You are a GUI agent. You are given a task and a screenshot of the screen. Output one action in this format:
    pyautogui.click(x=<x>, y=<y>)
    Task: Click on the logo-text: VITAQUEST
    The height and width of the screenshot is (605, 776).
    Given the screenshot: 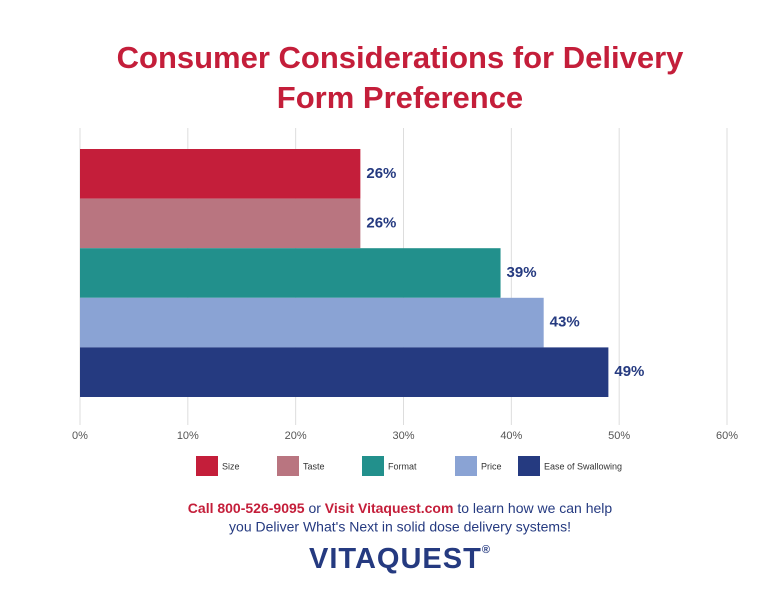 What is the action you would take?
    pyautogui.click(x=395, y=559)
    